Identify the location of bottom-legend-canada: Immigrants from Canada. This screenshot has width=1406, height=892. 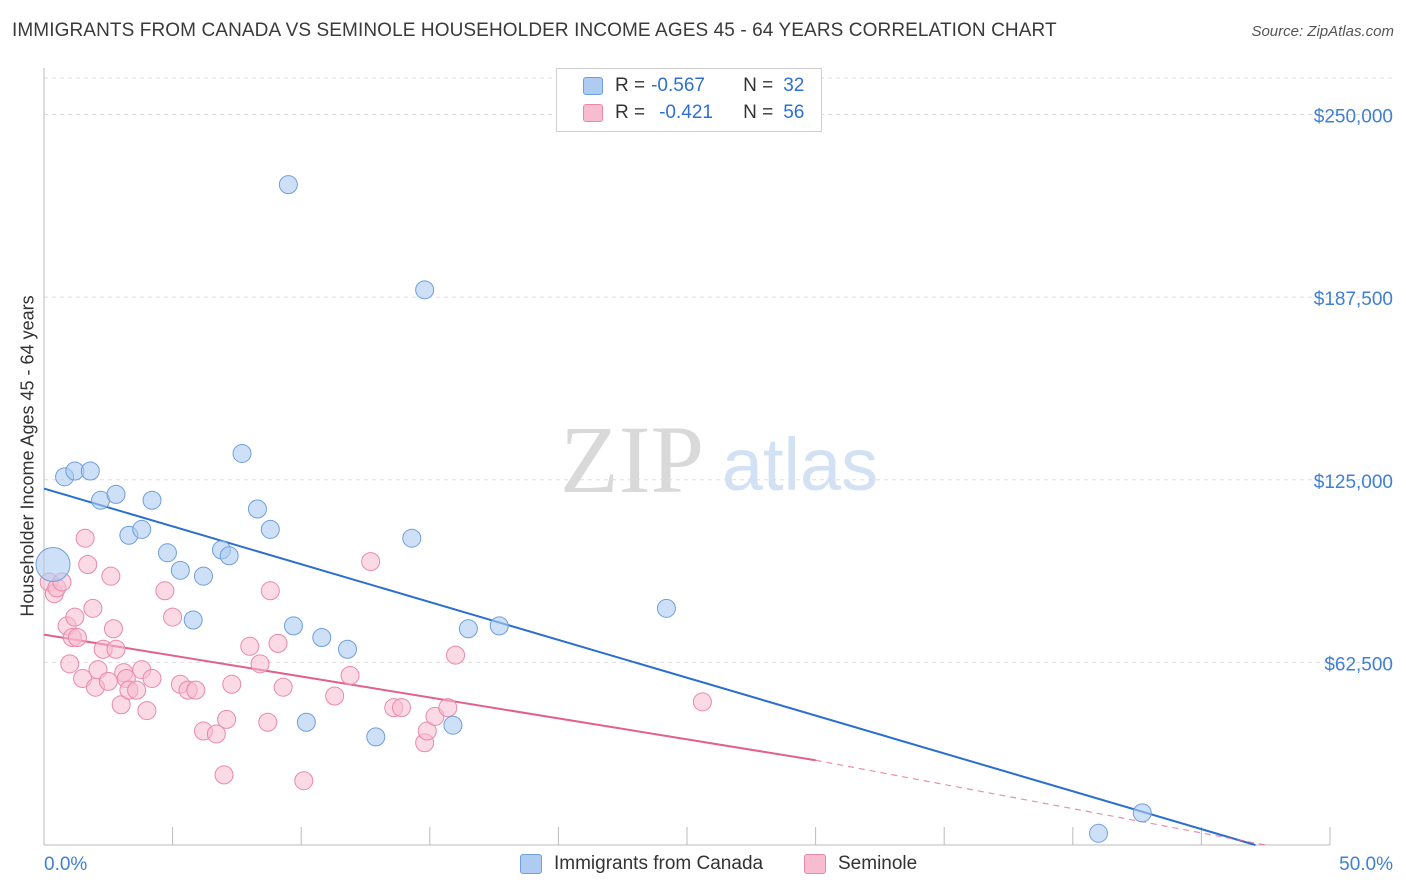
(641, 864).